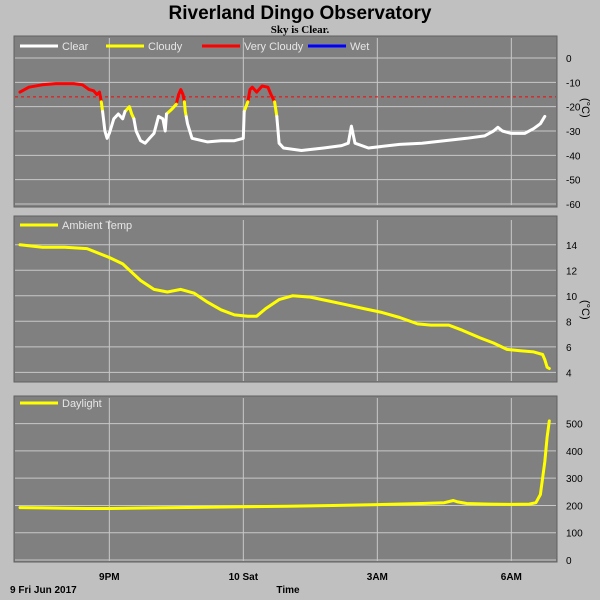 The image size is (600, 600). What do you see at coordinates (244, 577) in the screenshot?
I see `x-tick-label: 10 Sat` at bounding box center [244, 577].